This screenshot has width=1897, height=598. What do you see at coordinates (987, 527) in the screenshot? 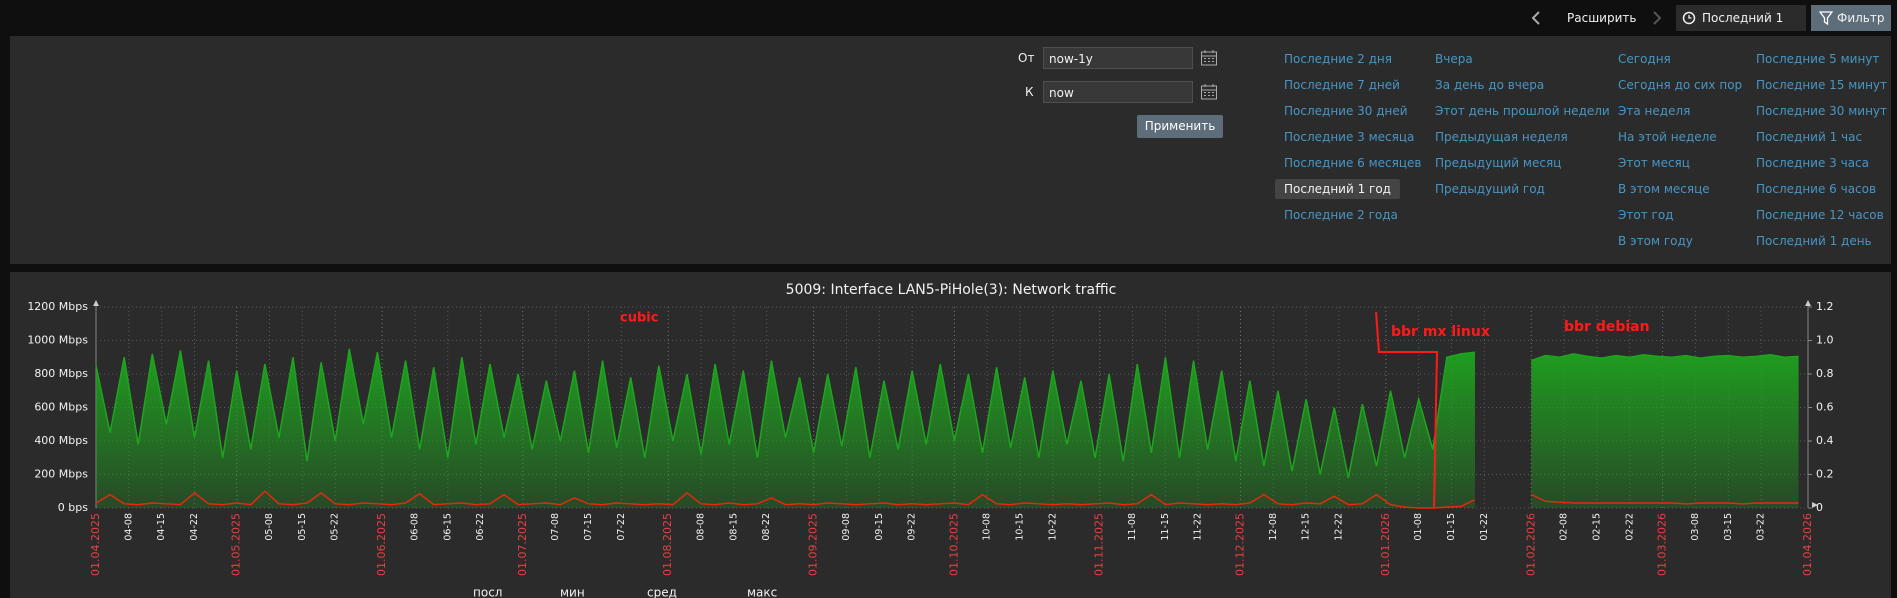
I see `x-tick-label: 10-08` at bounding box center [987, 527].